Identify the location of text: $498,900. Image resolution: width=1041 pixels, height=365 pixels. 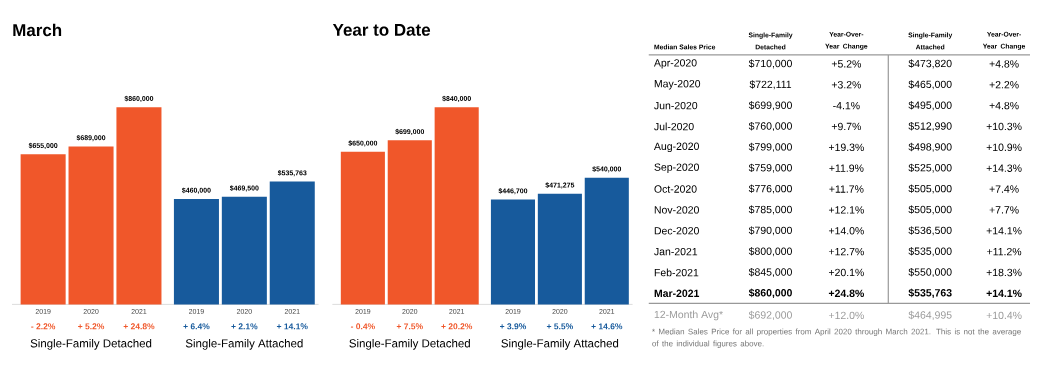
(930, 147).